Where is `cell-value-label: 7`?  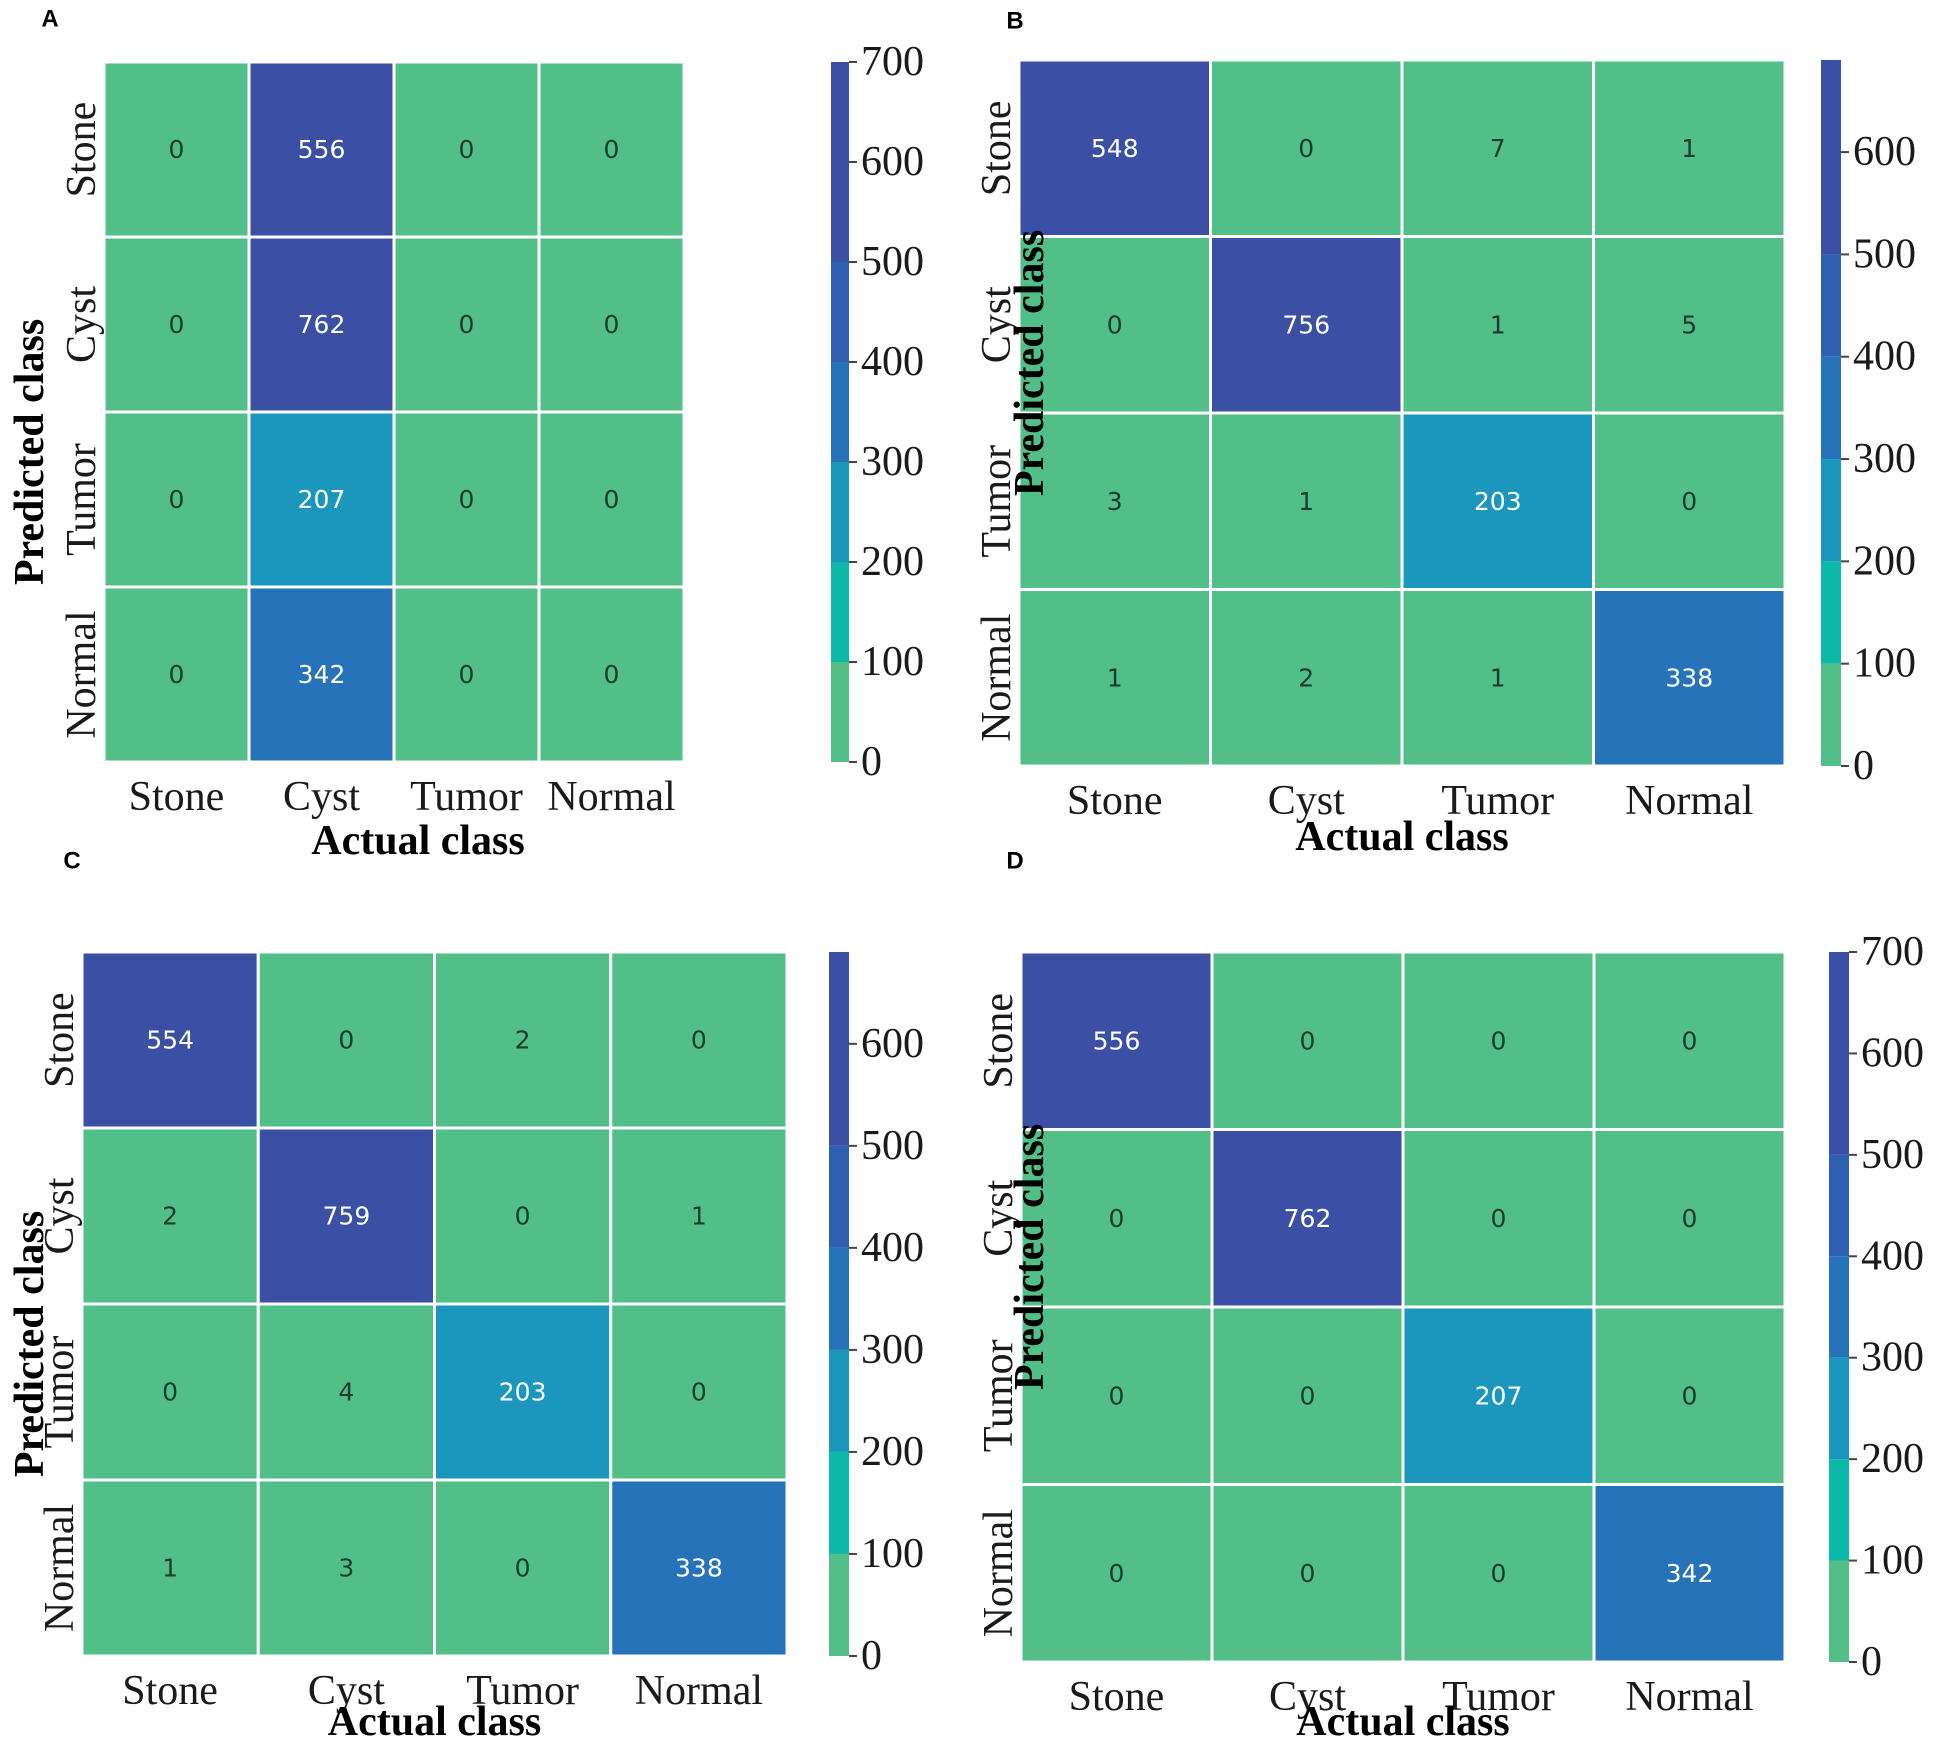
cell-value-label: 7 is located at coordinates (1498, 148).